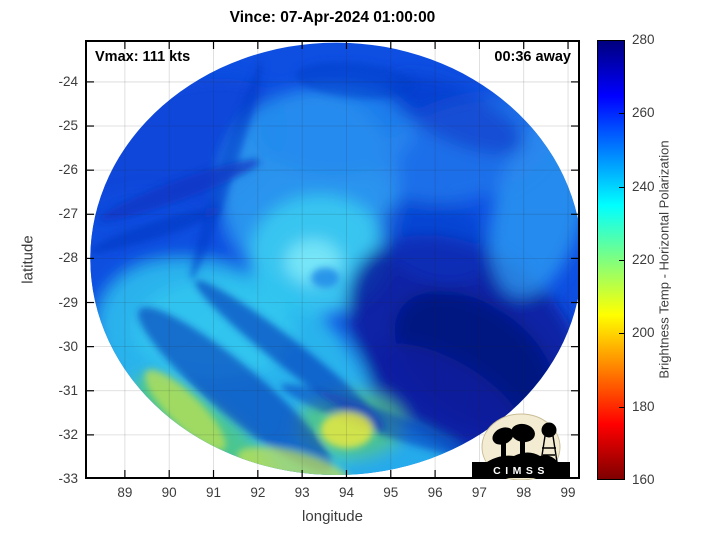 Image resolution: width=720 pixels, height=540 pixels. I want to click on x-tick-label: 95, so click(391, 492).